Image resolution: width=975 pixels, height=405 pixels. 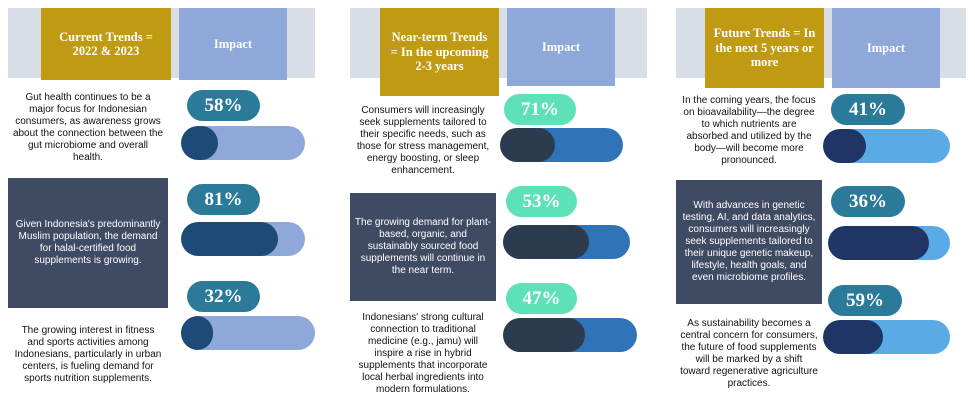 I want to click on percent-badge: 58%, so click(x=223, y=105).